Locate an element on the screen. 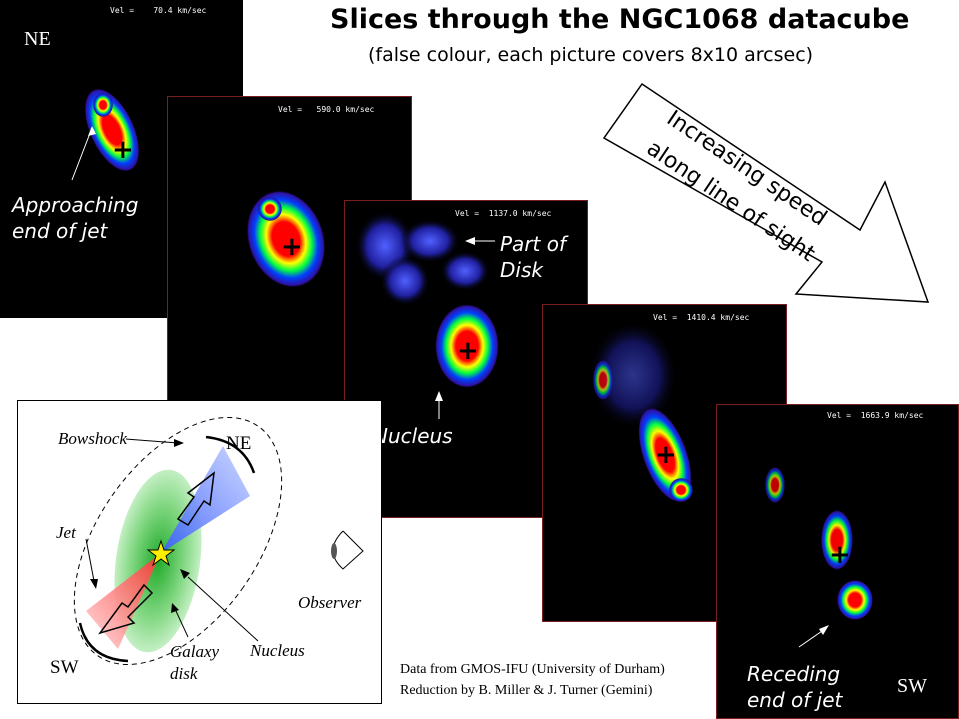  ne-label: NE is located at coordinates (37, 39).